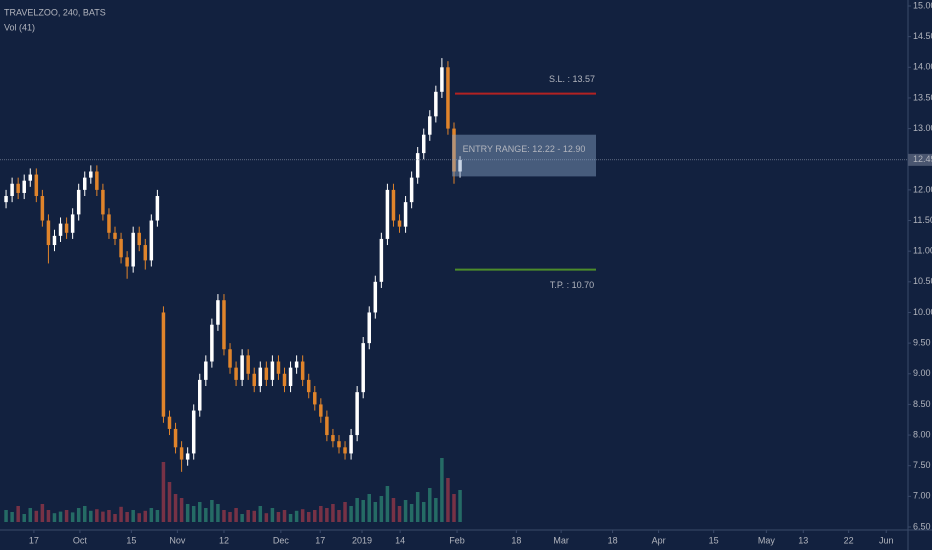 This screenshot has height=550, width=932. Describe the element at coordinates (34, 540) in the screenshot. I see `x-tick-label: 17` at that location.